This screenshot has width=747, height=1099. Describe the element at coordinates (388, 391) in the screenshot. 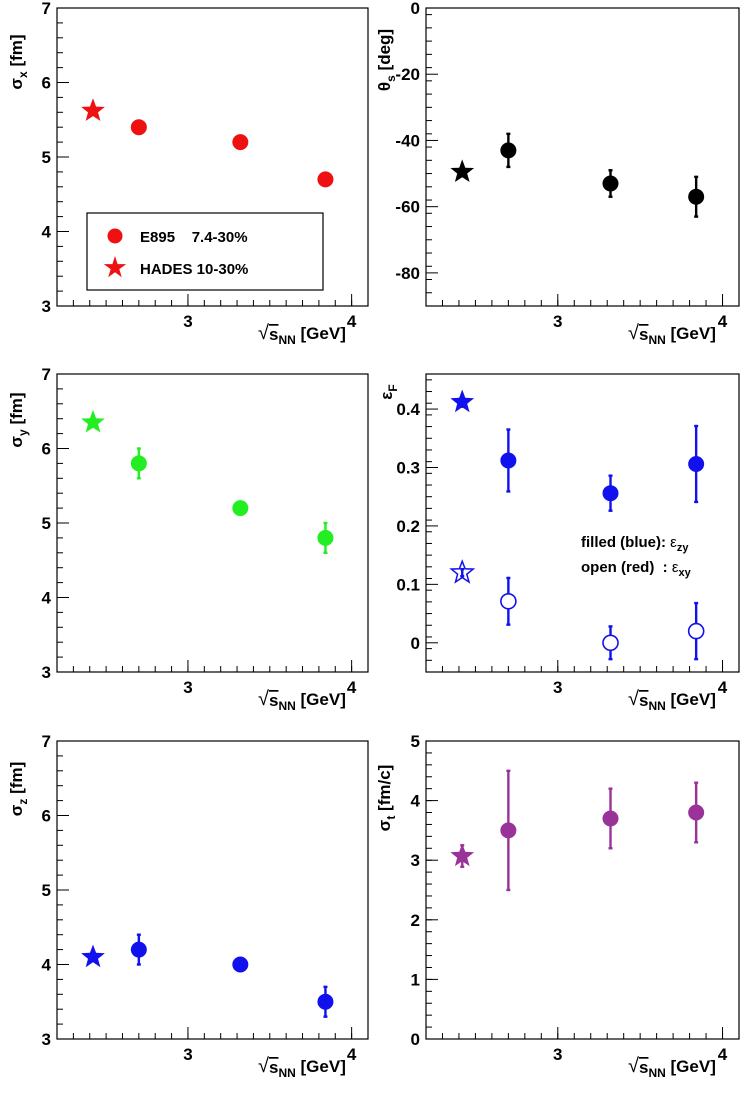

I see `y-axis-title: εF` at that location.